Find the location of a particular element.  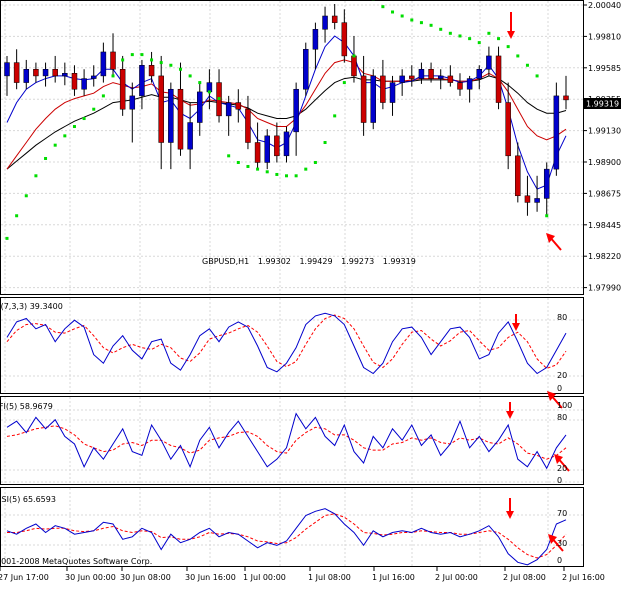

mfi-label: MFI(5) 58.9679 is located at coordinates (26, 406).